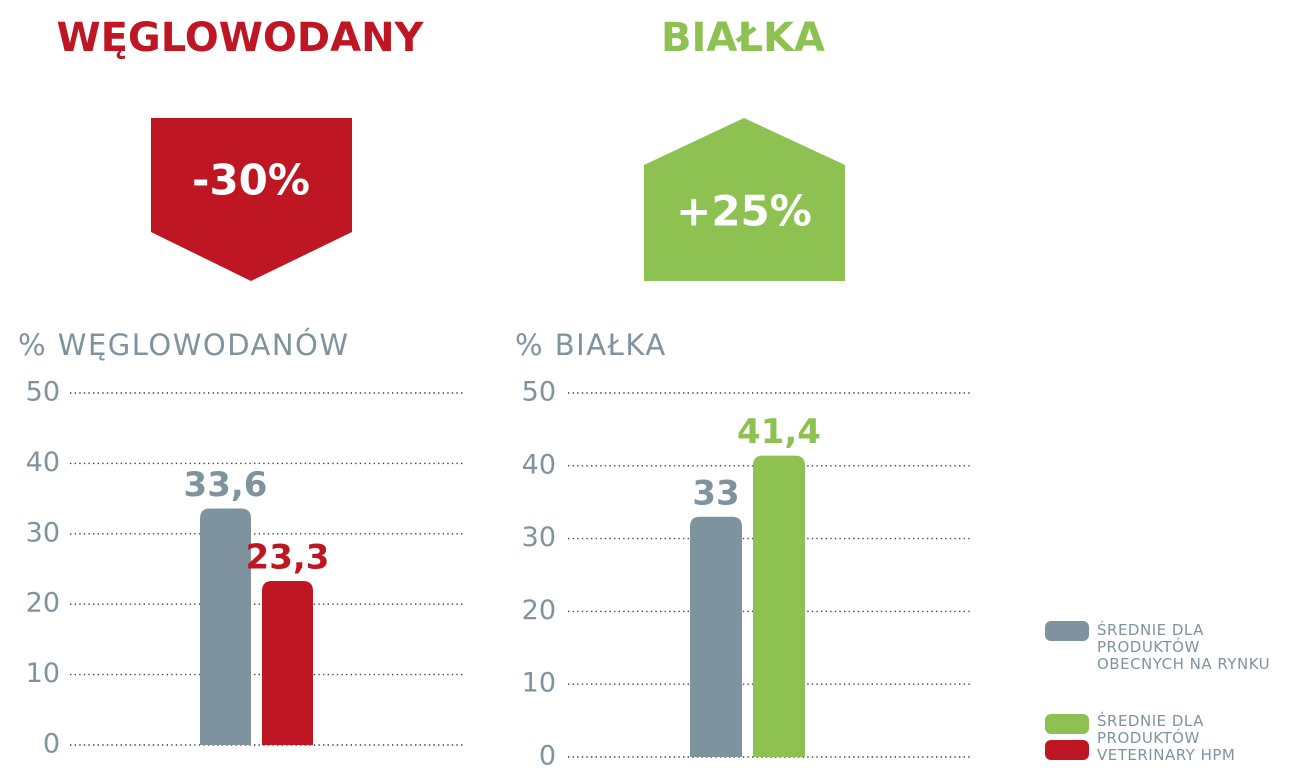 This screenshot has height=779, width=1291. What do you see at coordinates (715, 493) in the screenshot?
I see `value-label: 33` at bounding box center [715, 493].